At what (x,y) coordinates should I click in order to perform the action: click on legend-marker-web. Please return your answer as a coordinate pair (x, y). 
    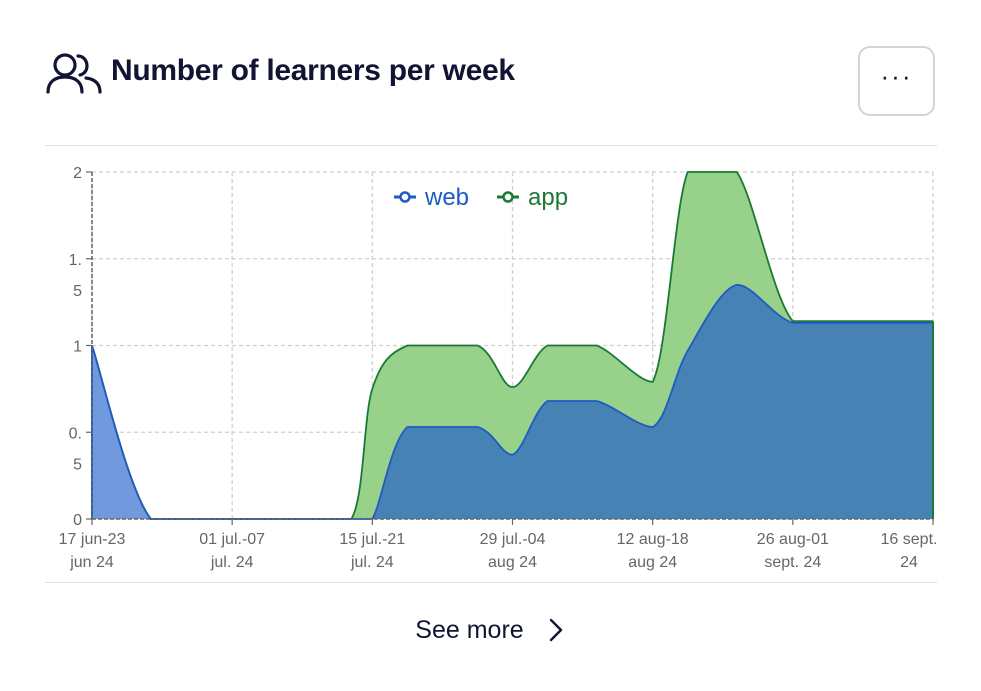
    Looking at the image, I should click on (405, 197).